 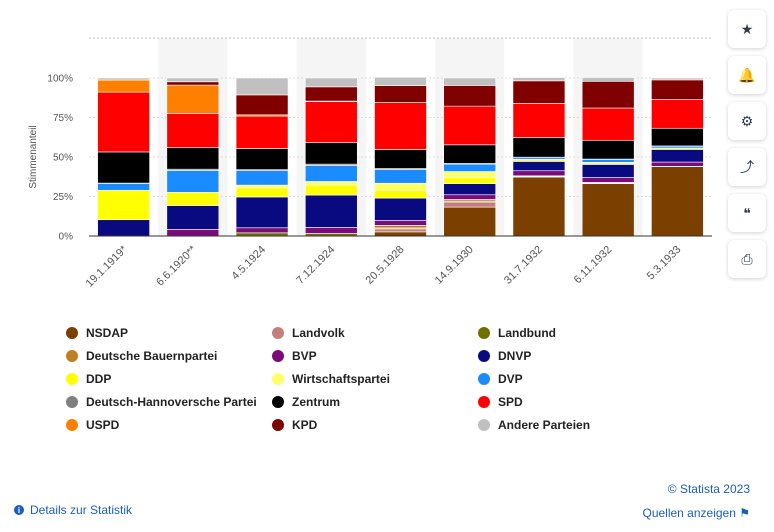 What do you see at coordinates (103, 425) in the screenshot?
I see `legend-label: USPD` at bounding box center [103, 425].